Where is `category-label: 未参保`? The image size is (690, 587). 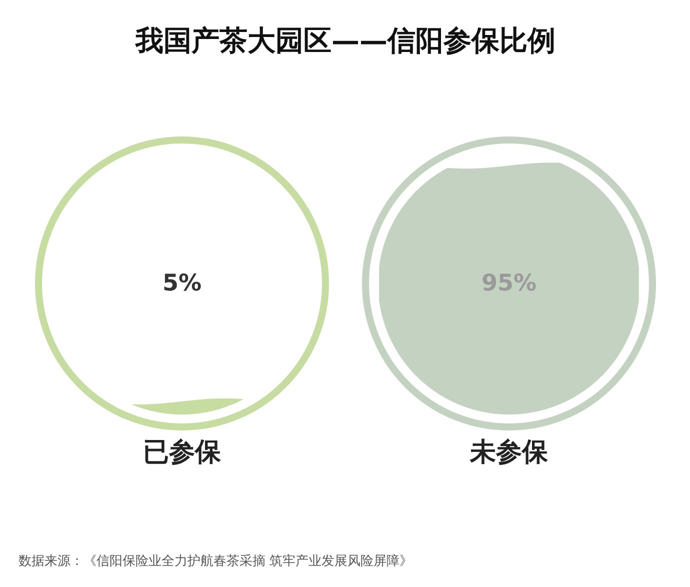
category-label: 未参保 is located at coordinates (509, 453).